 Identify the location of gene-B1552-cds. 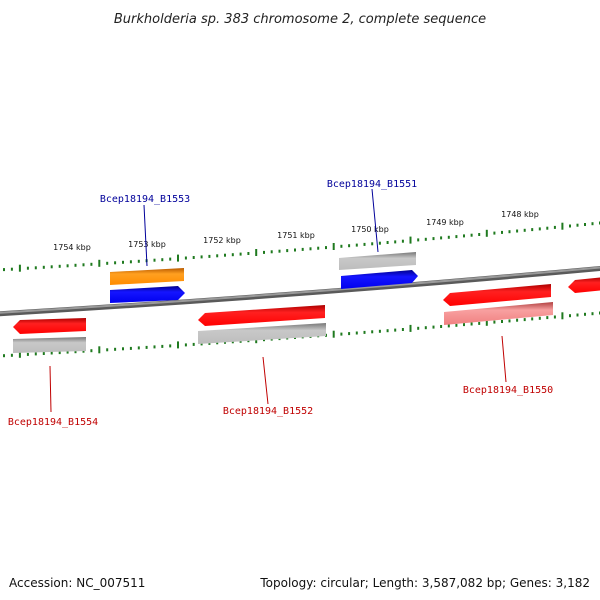
(261, 315).